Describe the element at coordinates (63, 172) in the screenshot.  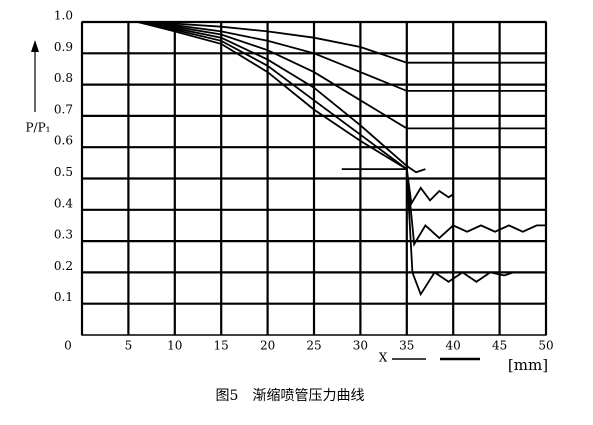
I see `y-tick-label: 0.5` at that location.